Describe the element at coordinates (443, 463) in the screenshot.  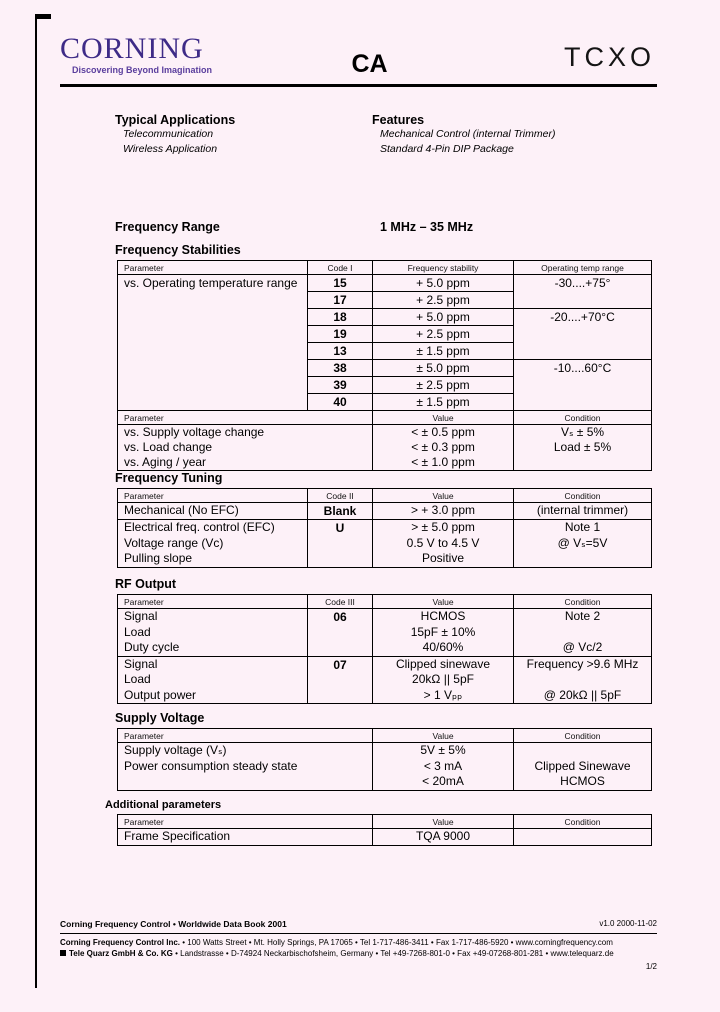
I see `value-cell: < ± 1.0 ppm` at that location.